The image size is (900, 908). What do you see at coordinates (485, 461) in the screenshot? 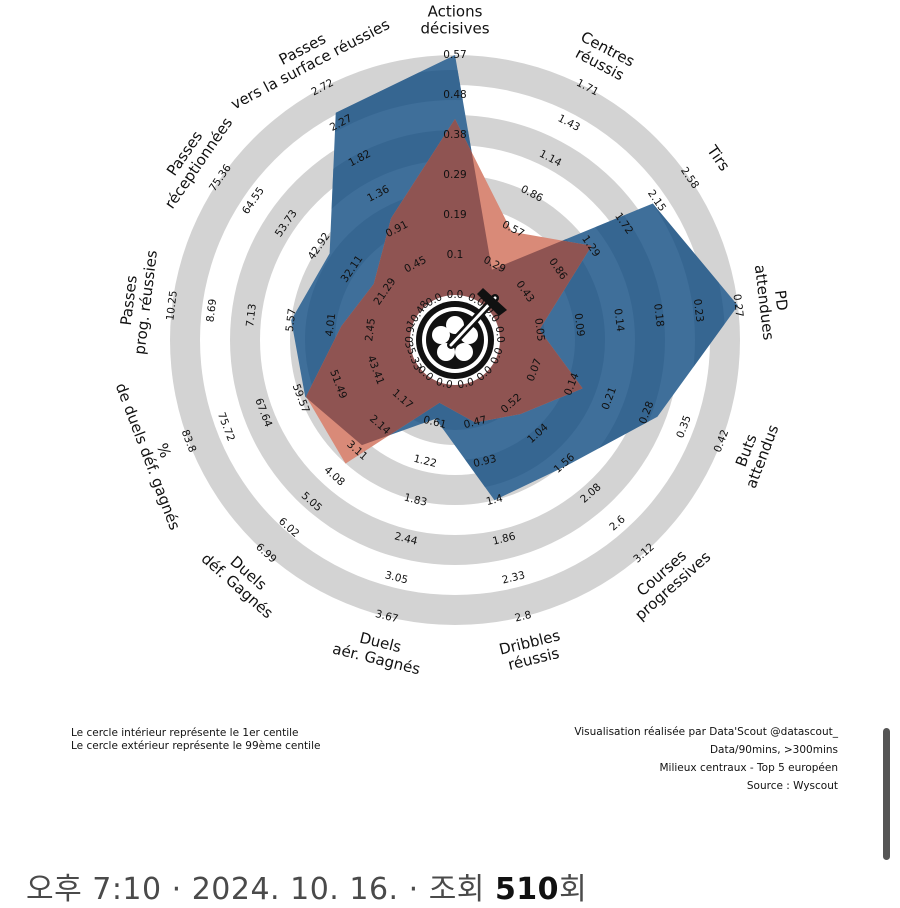
I see `tick-label: 0.93` at bounding box center [485, 461].